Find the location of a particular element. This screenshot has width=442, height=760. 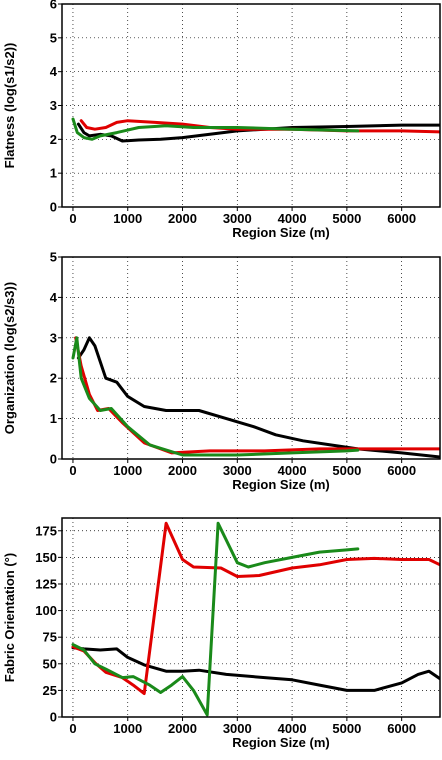

y-axis-label: Flatness (log(s1/s2)) is located at coordinates (9, 106).